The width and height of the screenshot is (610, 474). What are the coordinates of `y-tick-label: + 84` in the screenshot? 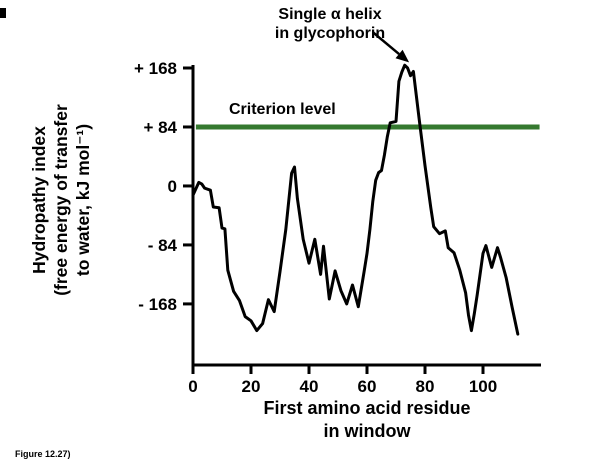 It's located at (160, 127).